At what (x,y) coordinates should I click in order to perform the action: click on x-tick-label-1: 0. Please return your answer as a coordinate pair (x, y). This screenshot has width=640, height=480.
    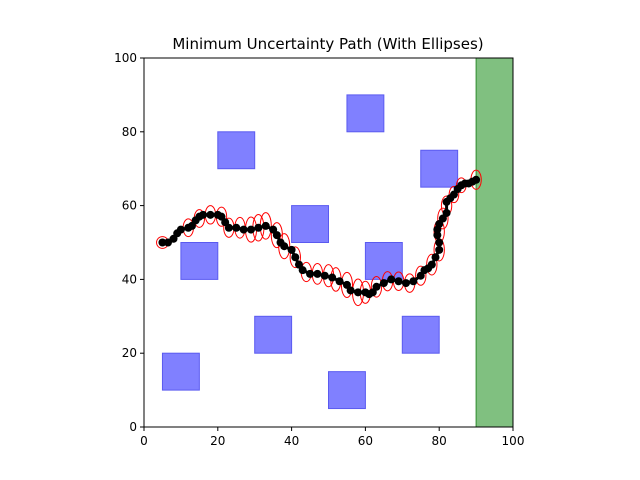
    Looking at the image, I should click on (144, 441).